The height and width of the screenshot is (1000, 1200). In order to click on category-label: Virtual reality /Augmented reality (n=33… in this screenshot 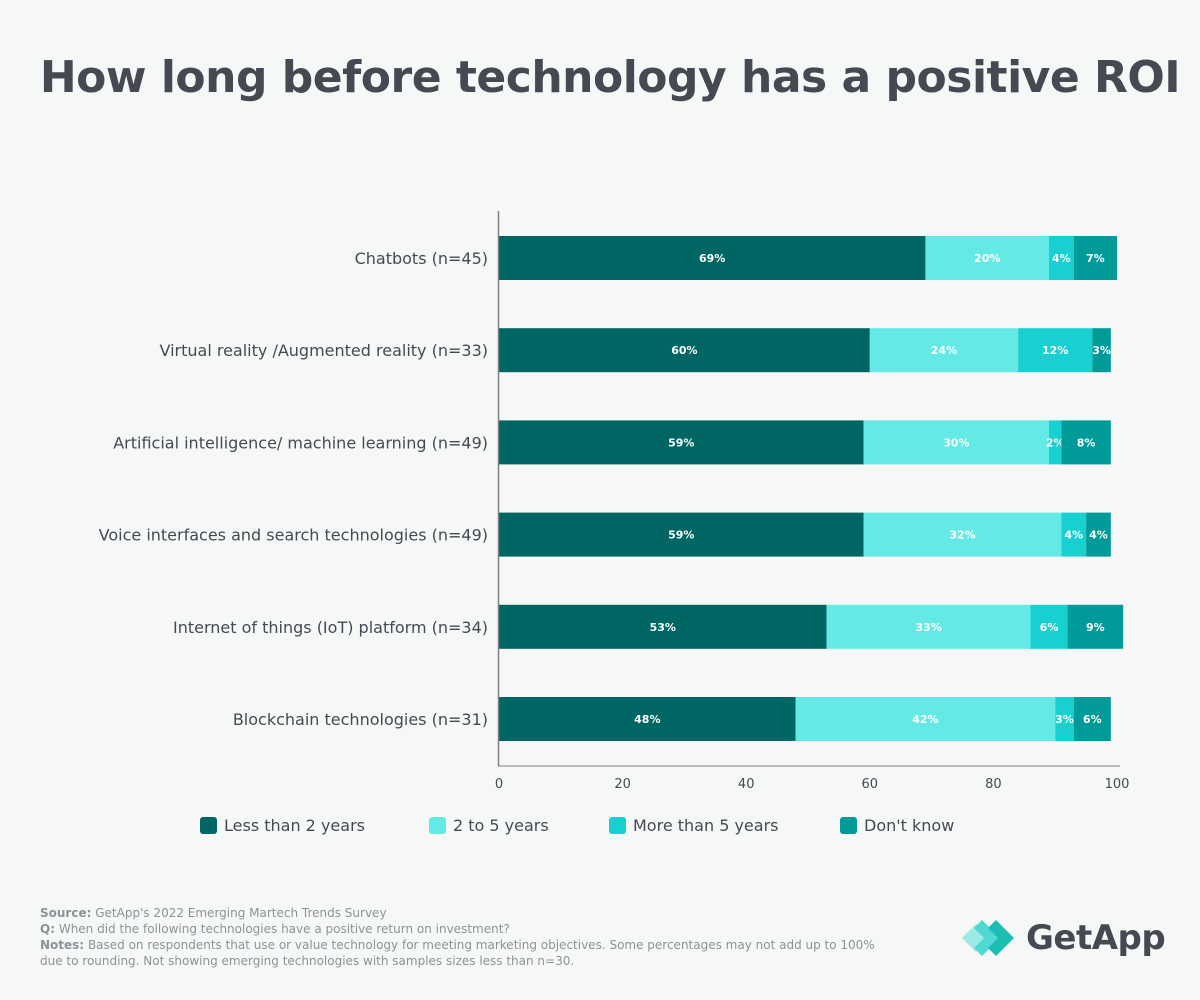, I will do `click(323, 350)`.